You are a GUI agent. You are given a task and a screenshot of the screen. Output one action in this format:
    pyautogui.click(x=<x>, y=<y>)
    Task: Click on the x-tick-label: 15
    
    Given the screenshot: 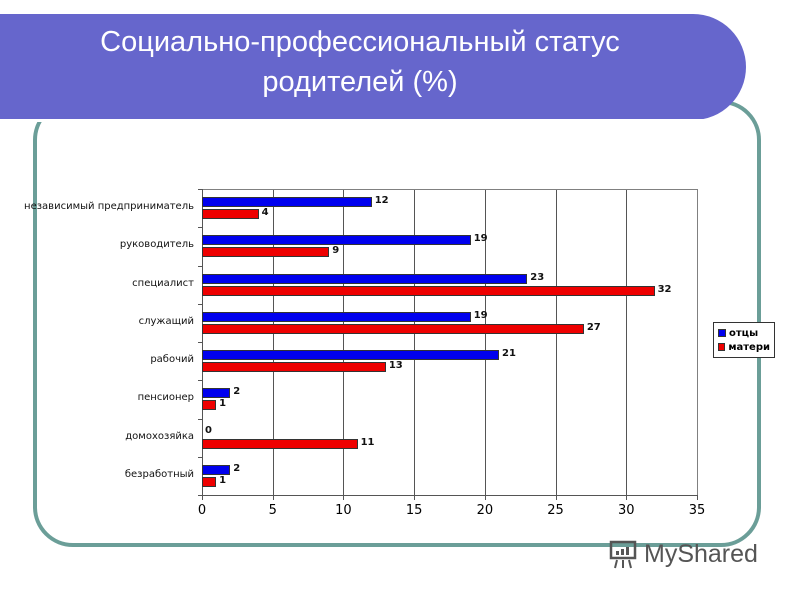 What is the action you would take?
    pyautogui.click(x=414, y=510)
    